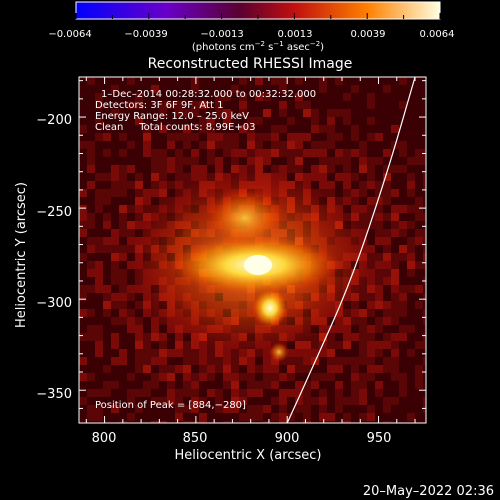 The image size is (500, 500). What do you see at coordinates (295, 34) in the screenshot?
I see `colorbar-tick-label: 0.0013` at bounding box center [295, 34].